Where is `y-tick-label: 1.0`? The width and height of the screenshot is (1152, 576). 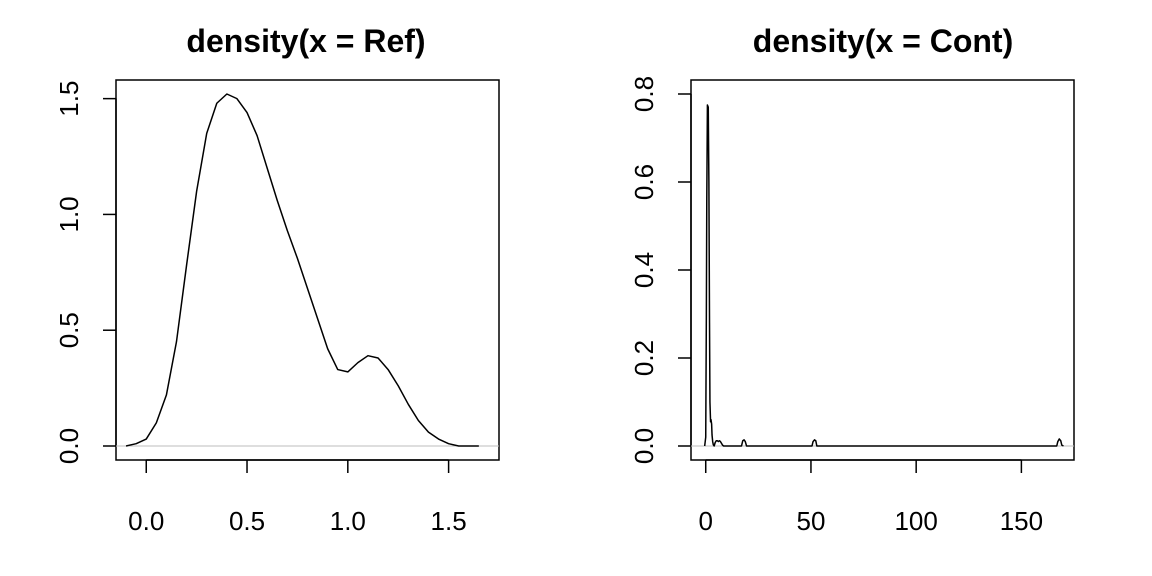
y-tick-label: 1.0 is located at coordinates (69, 214).